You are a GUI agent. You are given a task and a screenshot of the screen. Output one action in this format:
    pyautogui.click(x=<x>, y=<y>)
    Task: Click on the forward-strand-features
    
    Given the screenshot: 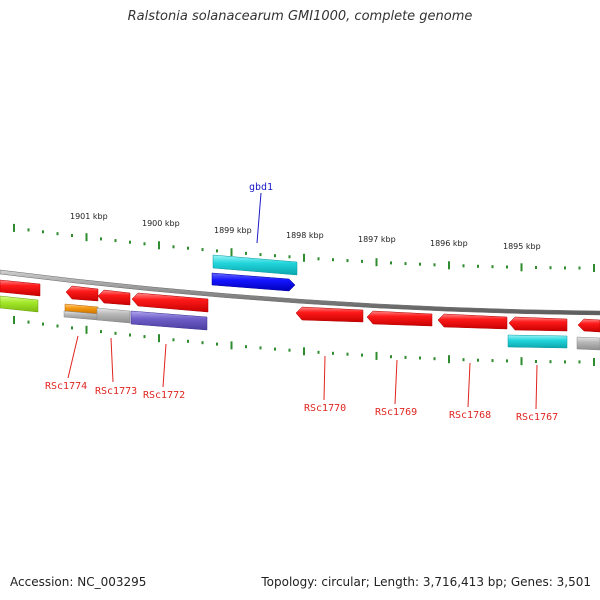 What is the action you would take?
    pyautogui.click(x=149, y=283)
    